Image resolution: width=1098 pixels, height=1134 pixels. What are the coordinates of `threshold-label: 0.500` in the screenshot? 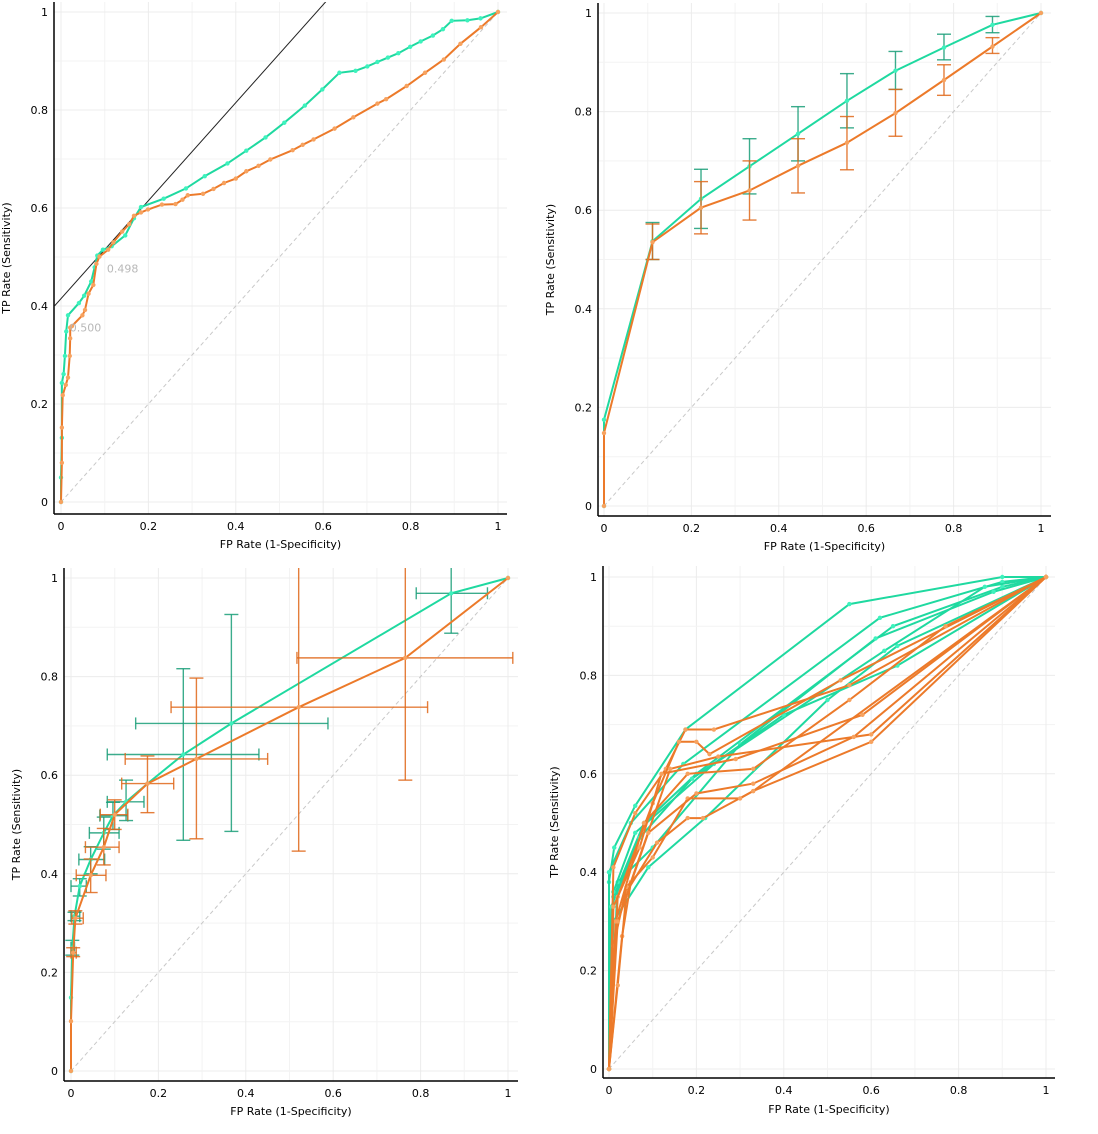 It's located at (86, 327).